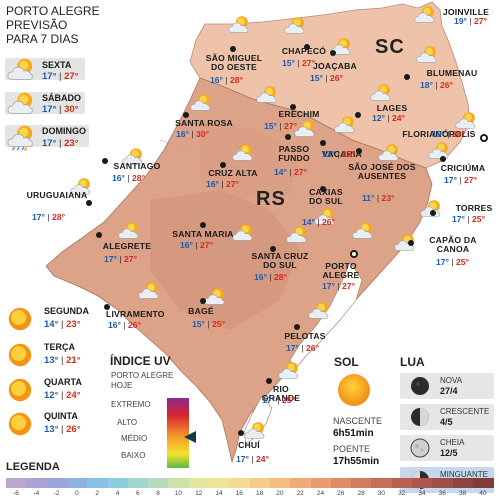 This screenshot has width=500, height=500. What do you see at coordinates (412, 362) in the screenshot?
I see `moon-title: LUA` at bounding box center [412, 362].